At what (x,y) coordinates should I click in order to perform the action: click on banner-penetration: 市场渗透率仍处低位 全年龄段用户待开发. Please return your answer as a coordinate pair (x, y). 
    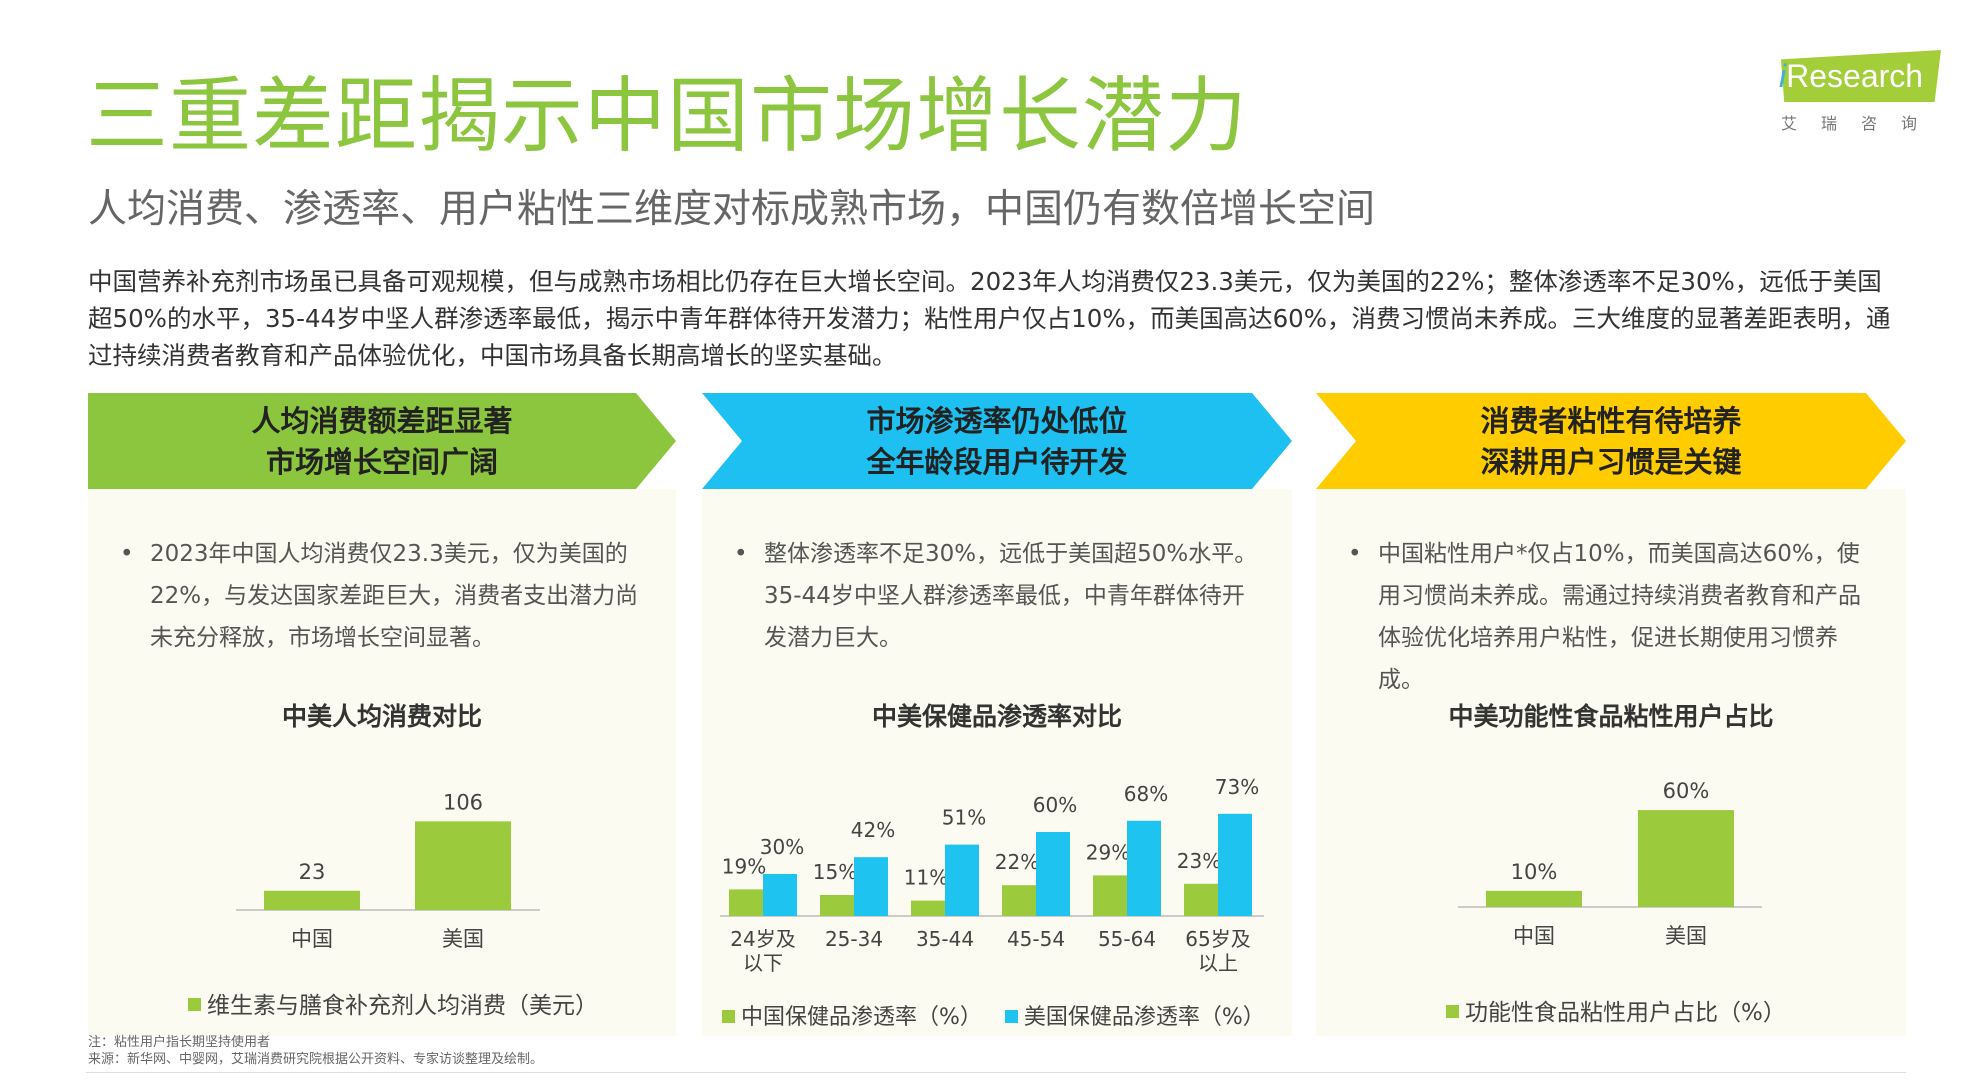
    Looking at the image, I should click on (997, 441).